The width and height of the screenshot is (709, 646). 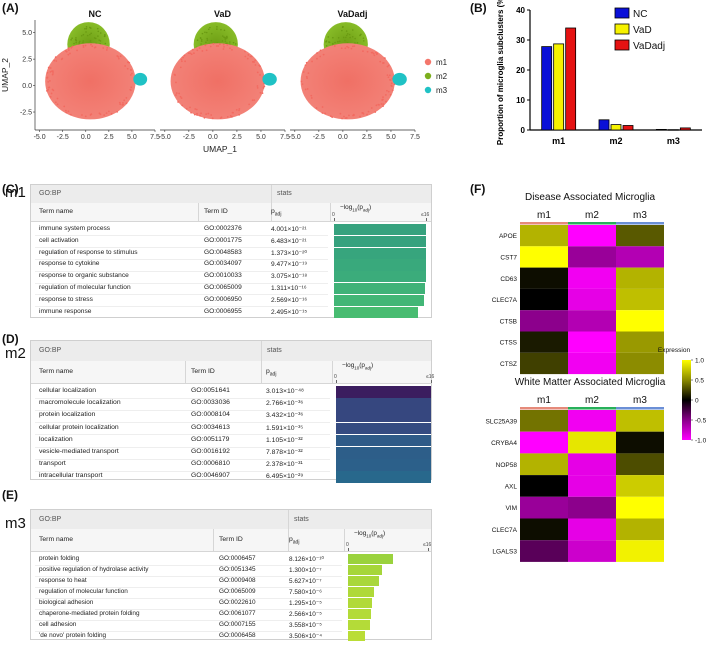 I want to click on term-name: immune system process, so click(x=75, y=228).